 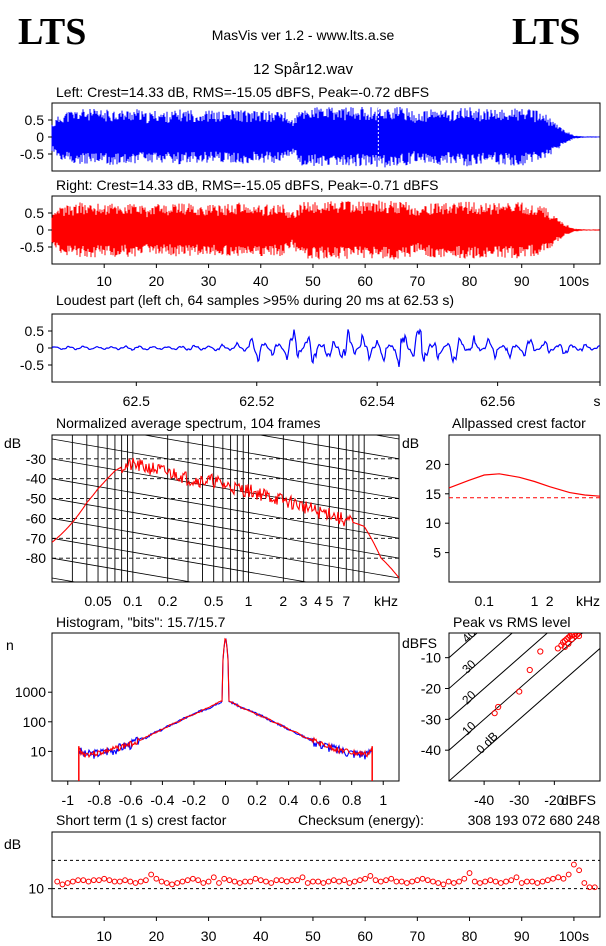 I want to click on spectrum-y-label: dB, so click(x=12, y=443).